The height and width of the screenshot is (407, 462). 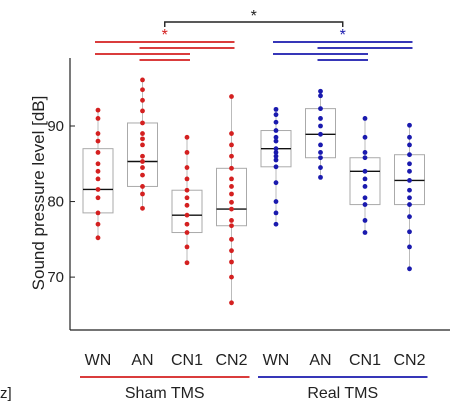 I want to click on category-label-6: CN1, so click(x=365, y=360).